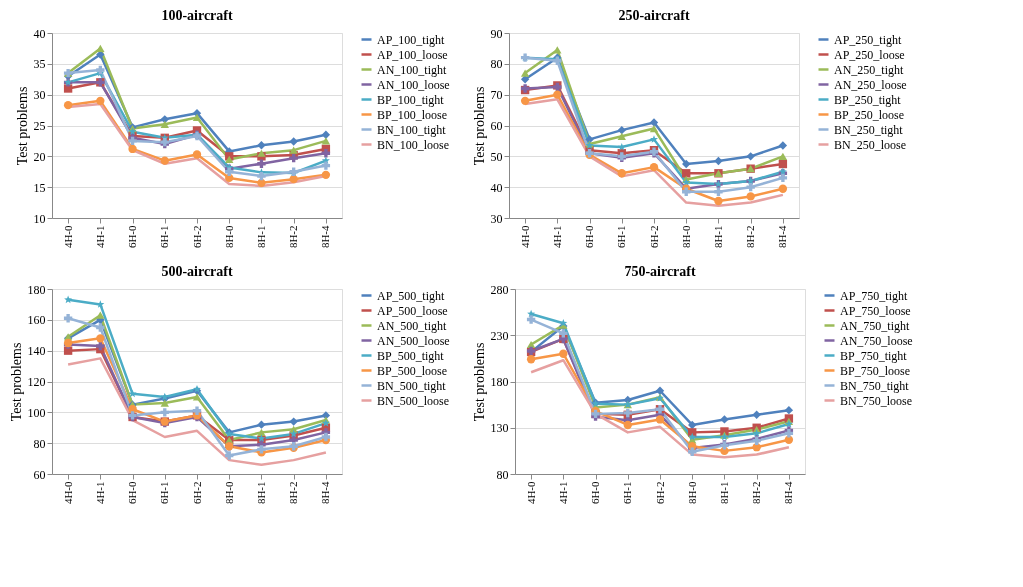 The width and height of the screenshot is (1023, 587). Describe the element at coordinates (413, 144) in the screenshot. I see `legend-label: BN_100_loose` at that location.